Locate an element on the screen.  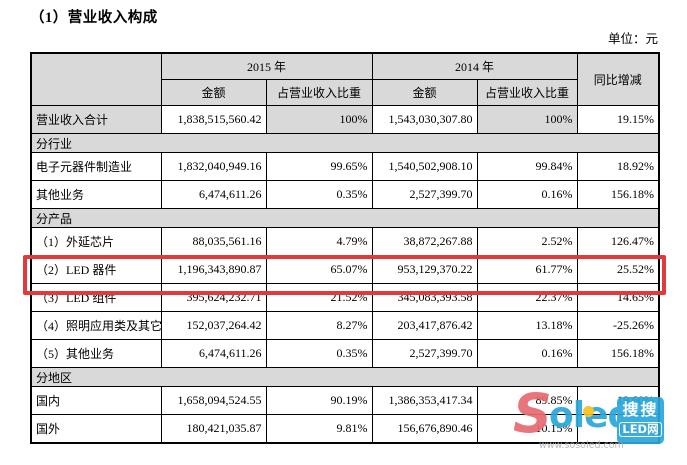
amount-2015-cell: 395,624,232.71 is located at coordinates (213, 297).